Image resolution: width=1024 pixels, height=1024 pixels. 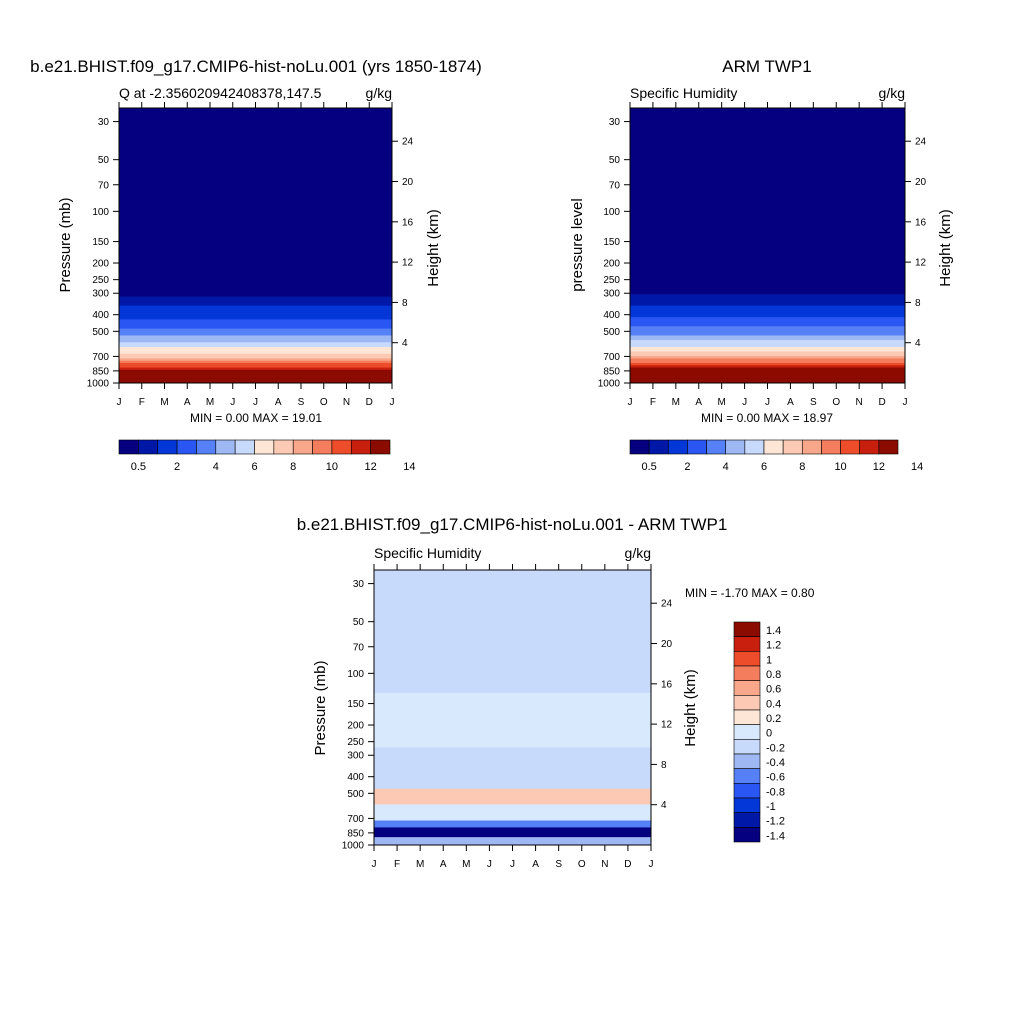 I want to click on x-tick-label: M, so click(x=420, y=864).